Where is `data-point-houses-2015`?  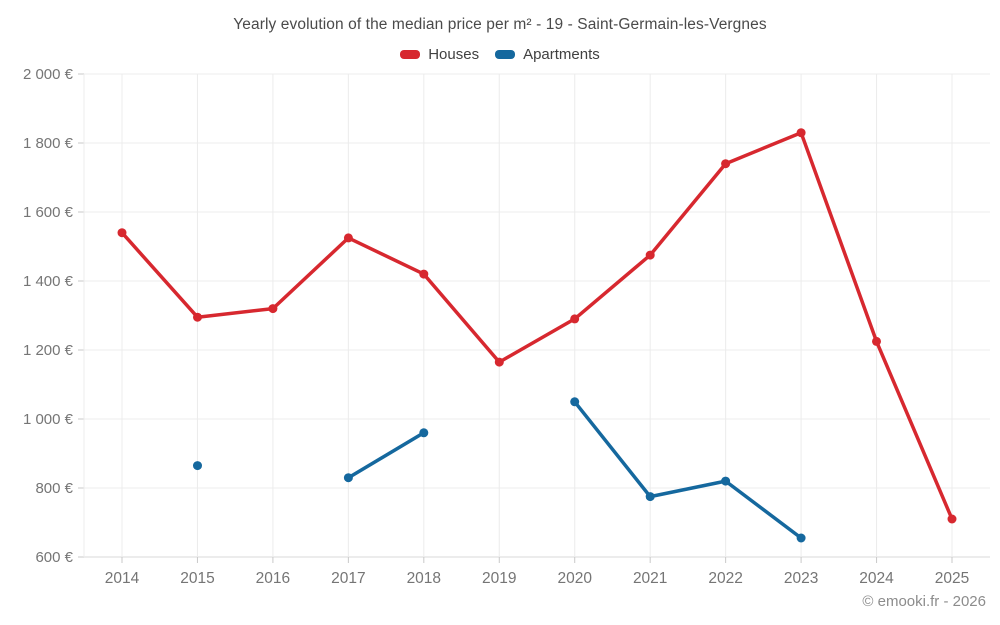 data-point-houses-2015 is located at coordinates (197, 317).